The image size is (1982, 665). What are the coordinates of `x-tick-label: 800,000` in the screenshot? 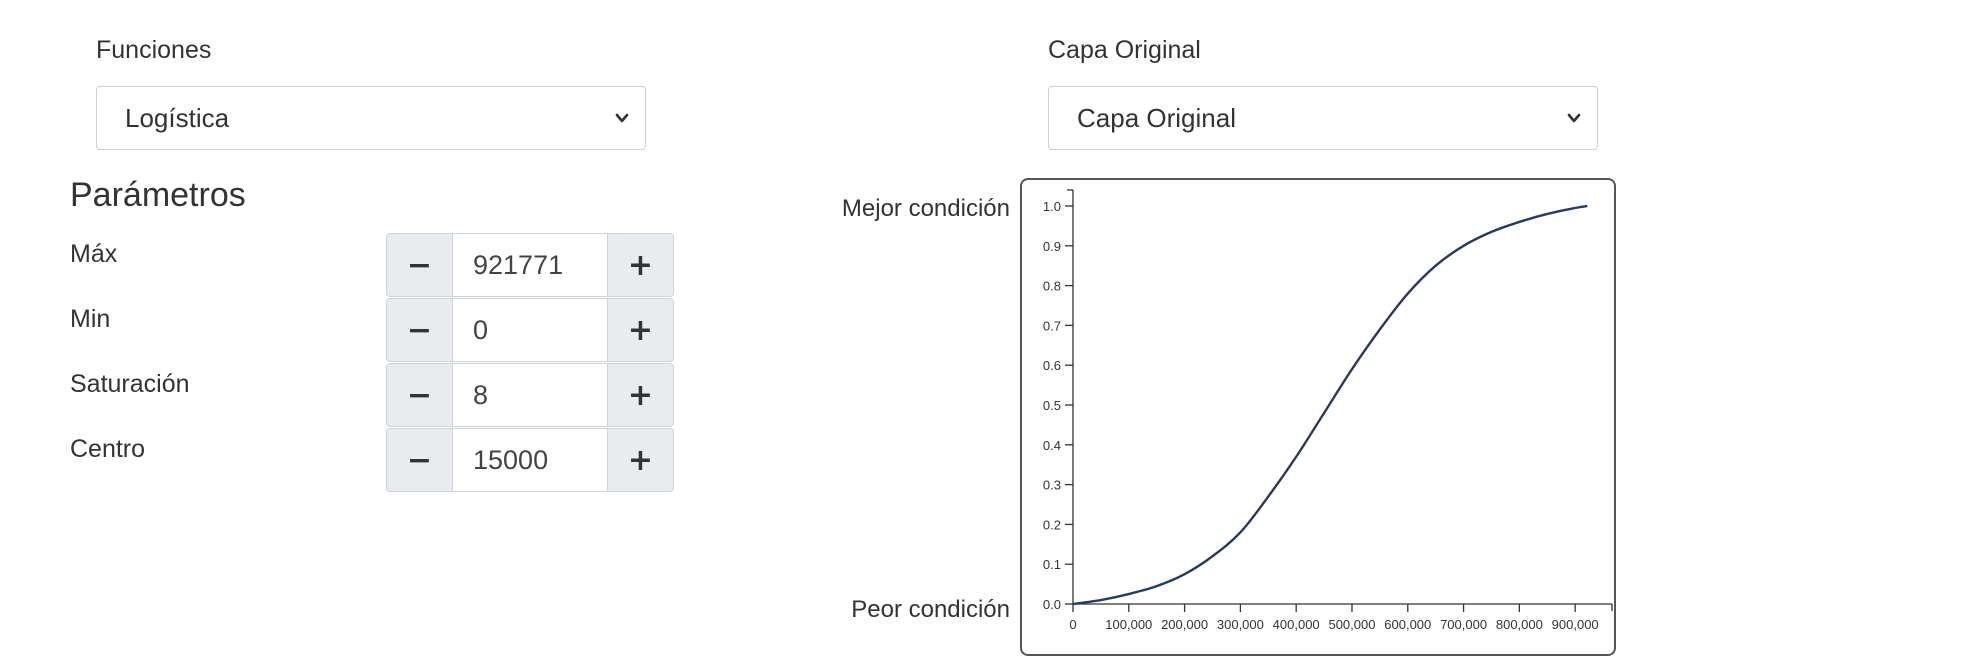 It's located at (1519, 624).